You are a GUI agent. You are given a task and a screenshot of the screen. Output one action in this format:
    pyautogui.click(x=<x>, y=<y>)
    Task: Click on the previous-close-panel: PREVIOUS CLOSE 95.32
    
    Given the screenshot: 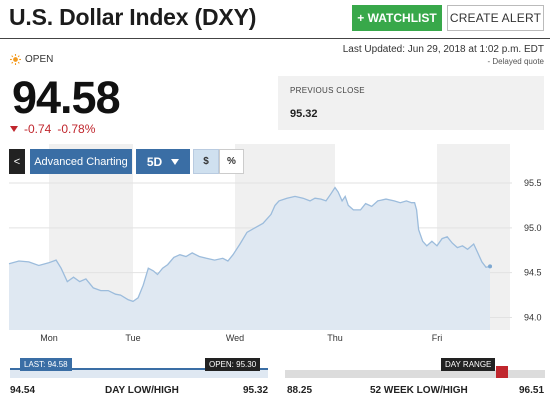 What is the action you would take?
    pyautogui.click(x=411, y=103)
    